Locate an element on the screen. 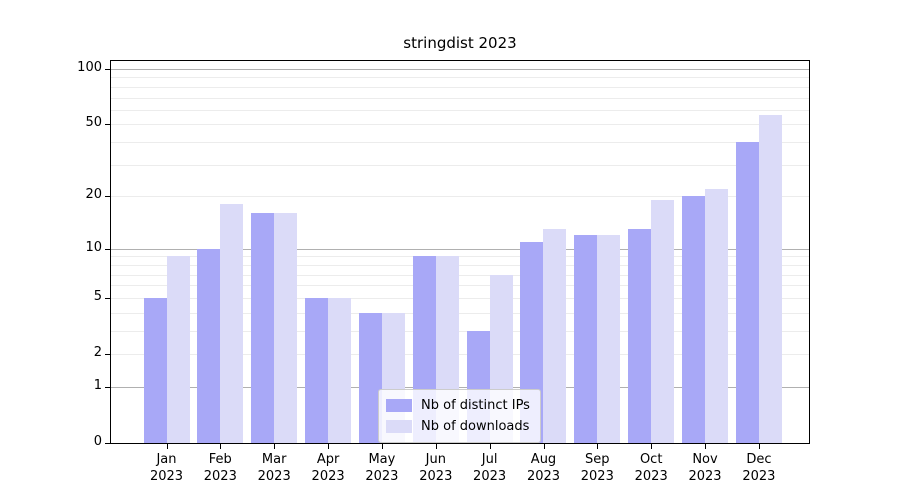 The image size is (900, 500). x-tick-label-nov: Nov 2023 is located at coordinates (705, 468).